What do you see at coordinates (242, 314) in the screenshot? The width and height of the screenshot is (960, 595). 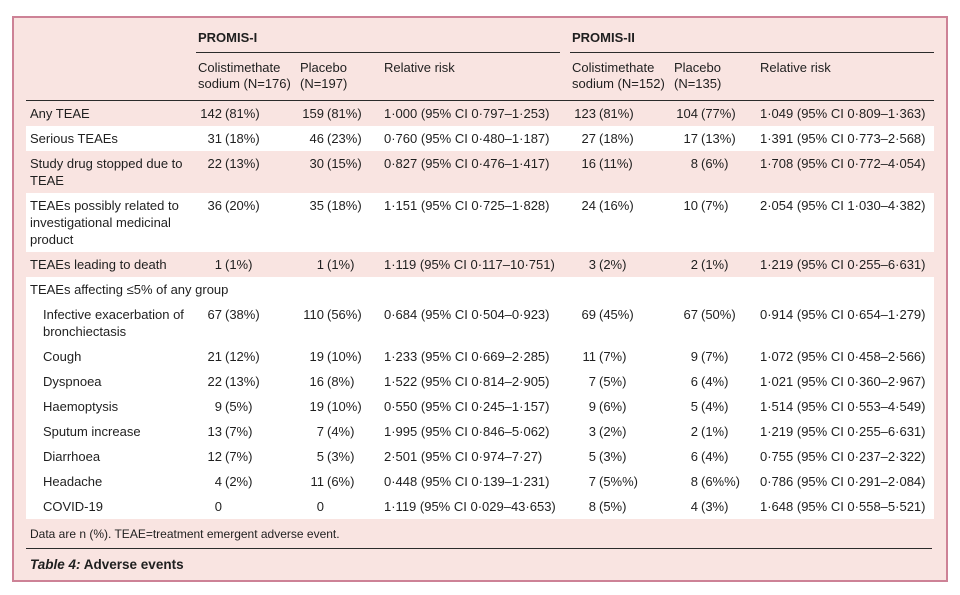 I see `count-percent: (38%)` at bounding box center [242, 314].